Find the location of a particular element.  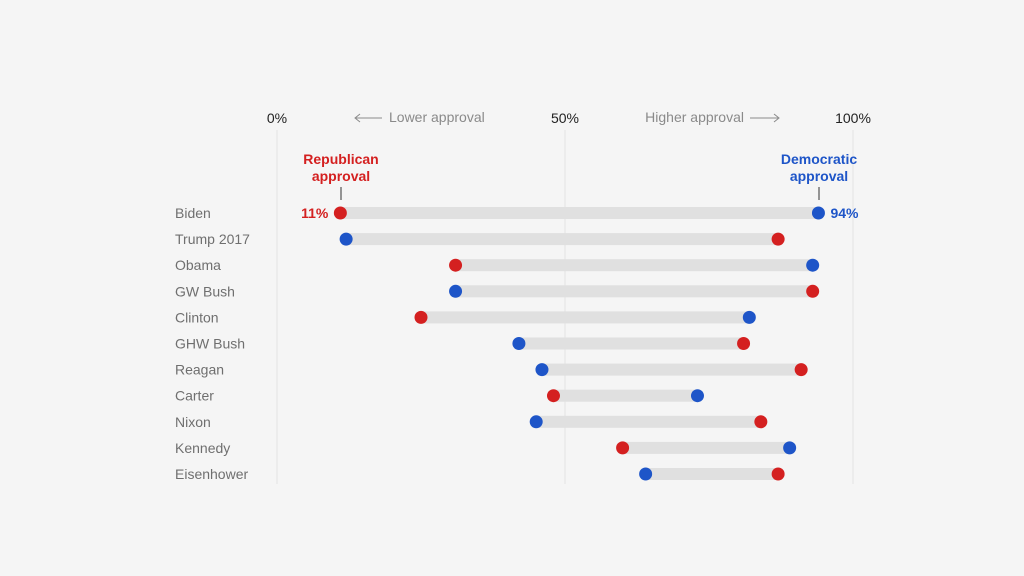

legend-democratic-line2: approval is located at coordinates (819, 176).